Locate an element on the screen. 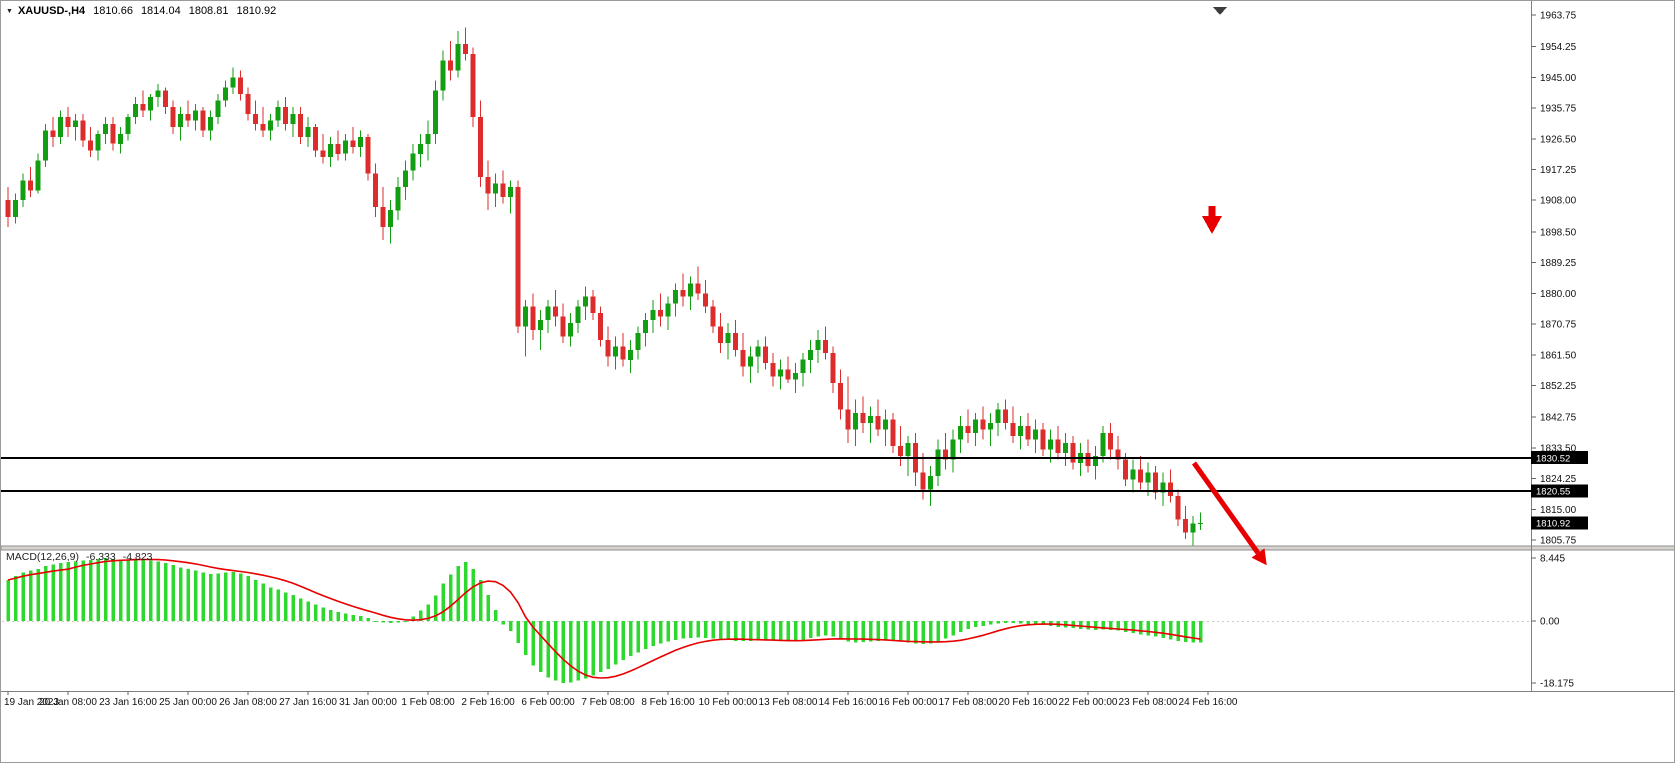 Image resolution: width=1675 pixels, height=763 pixels. time-tick-label: 25 Jan 00:00 is located at coordinates (188, 702).